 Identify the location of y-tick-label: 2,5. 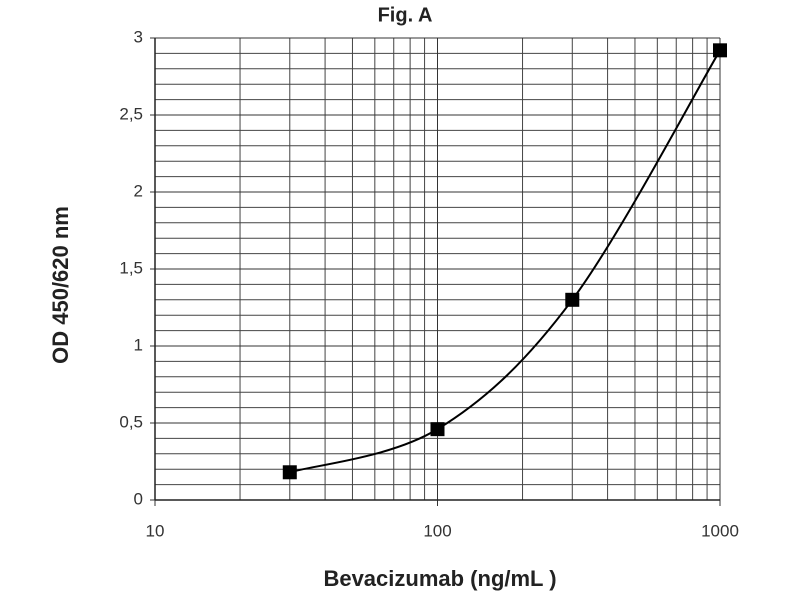
(131, 113).